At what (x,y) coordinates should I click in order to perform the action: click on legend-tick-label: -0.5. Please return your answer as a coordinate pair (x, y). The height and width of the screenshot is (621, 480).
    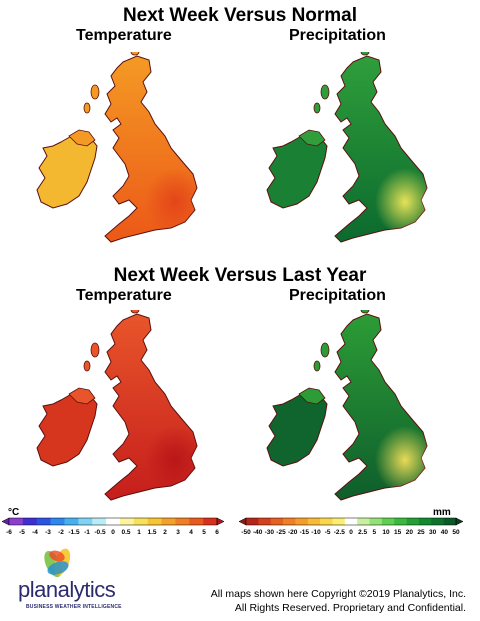
    Looking at the image, I should click on (100, 532).